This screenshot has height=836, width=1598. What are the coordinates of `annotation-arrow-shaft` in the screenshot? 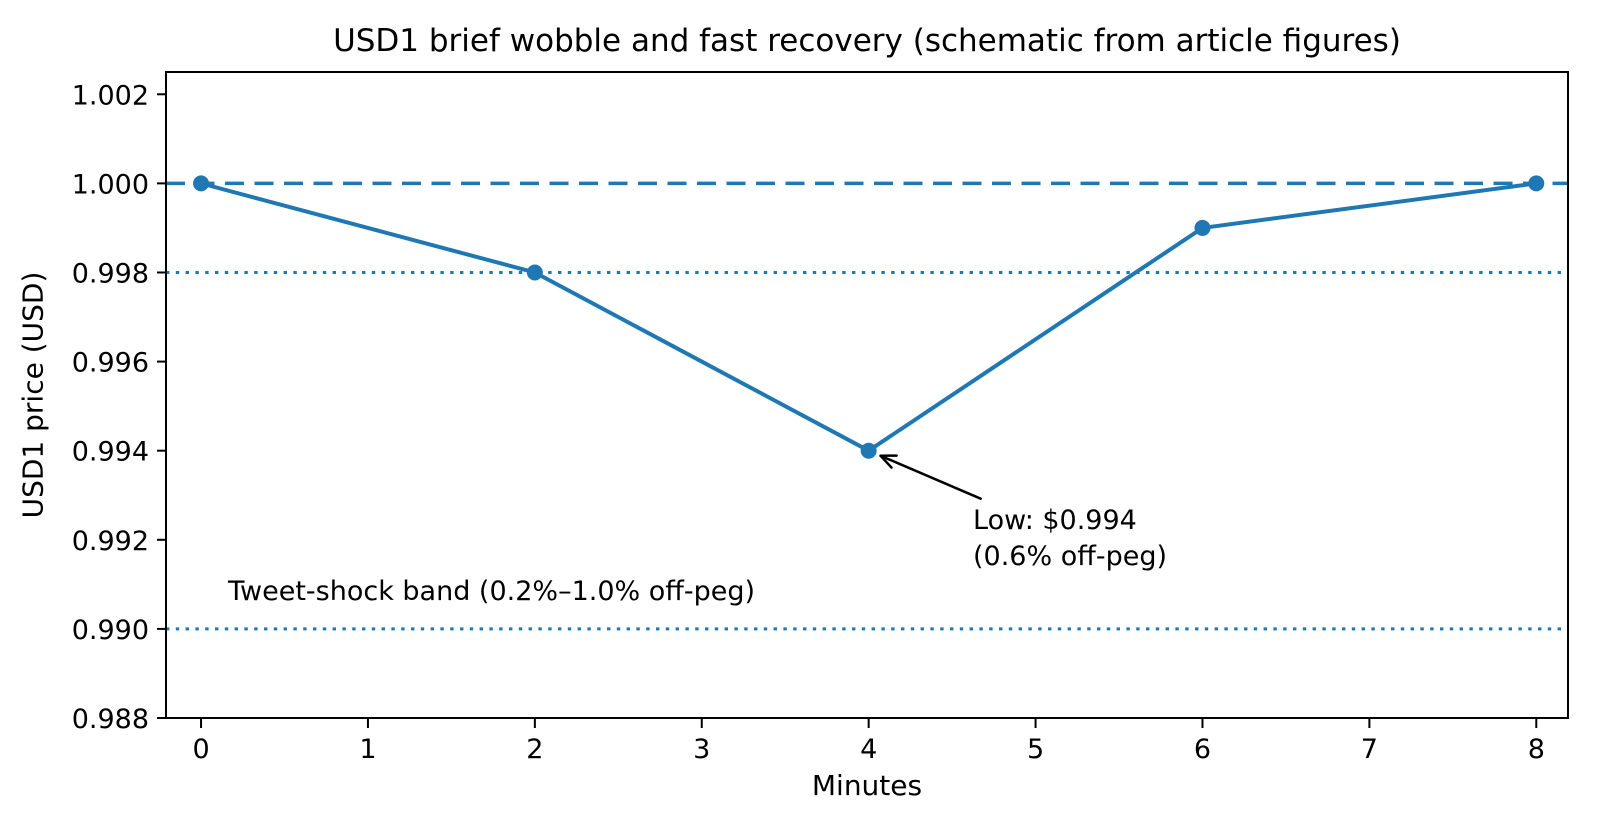 It's located at (930, 477).